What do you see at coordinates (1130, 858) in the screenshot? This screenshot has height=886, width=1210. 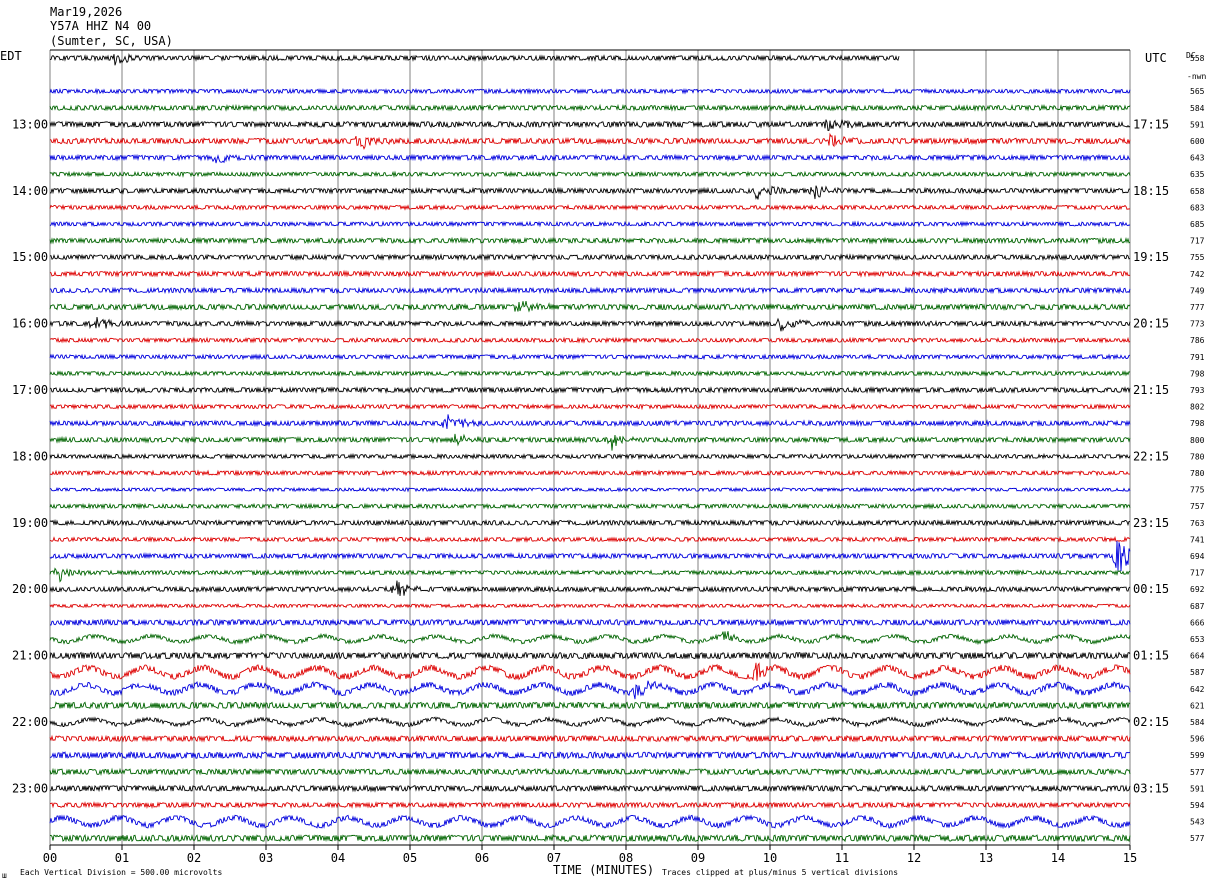 I see `x-tick-label: 15` at bounding box center [1130, 858].